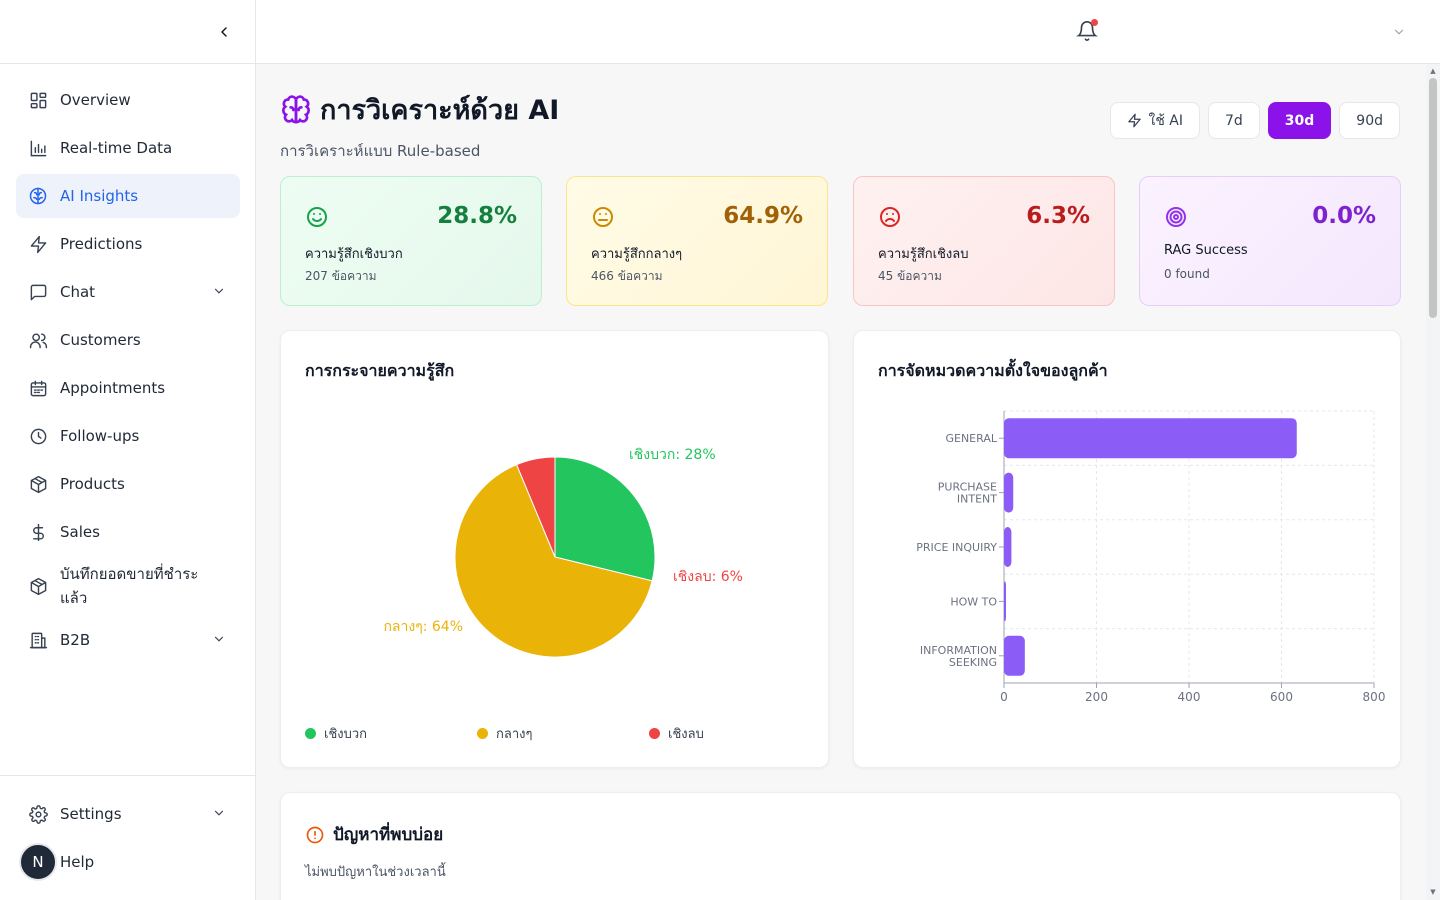 Image resolution: width=1440 pixels, height=900 pixels. Describe the element at coordinates (100, 340) in the screenshot. I see `sidebar-item-label: Customers` at that location.